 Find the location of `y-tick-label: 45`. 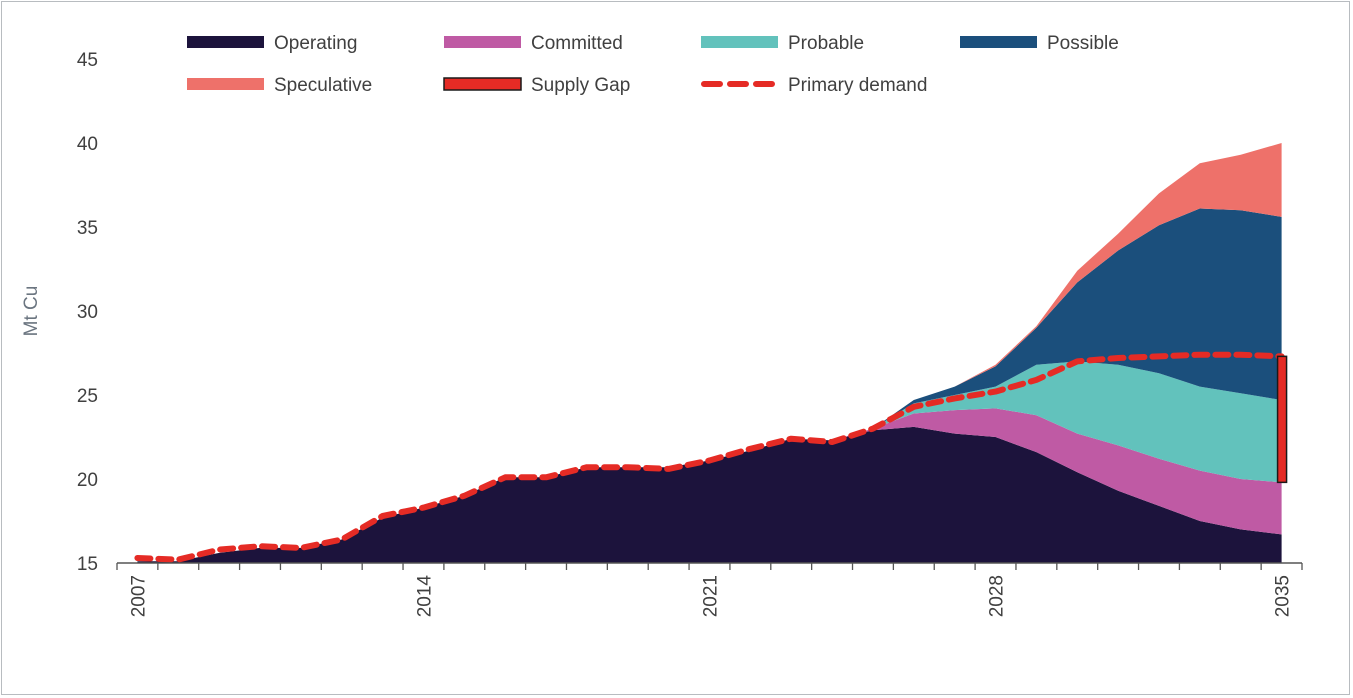

y-tick-label: 45 is located at coordinates (87, 60).